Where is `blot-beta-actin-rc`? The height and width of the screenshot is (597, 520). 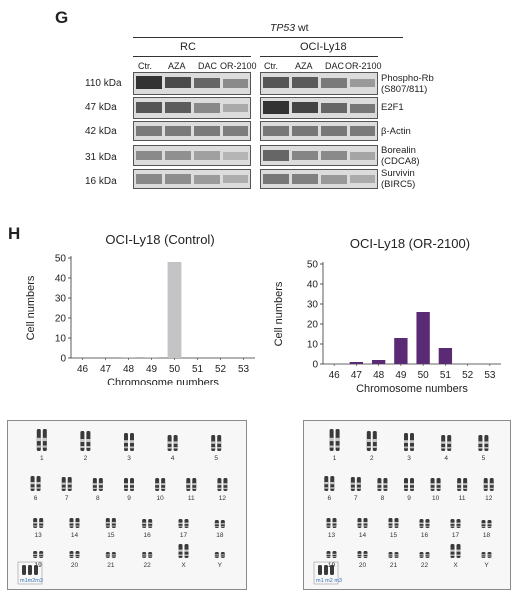
blot-beta-actin-rc is located at coordinates (192, 131).